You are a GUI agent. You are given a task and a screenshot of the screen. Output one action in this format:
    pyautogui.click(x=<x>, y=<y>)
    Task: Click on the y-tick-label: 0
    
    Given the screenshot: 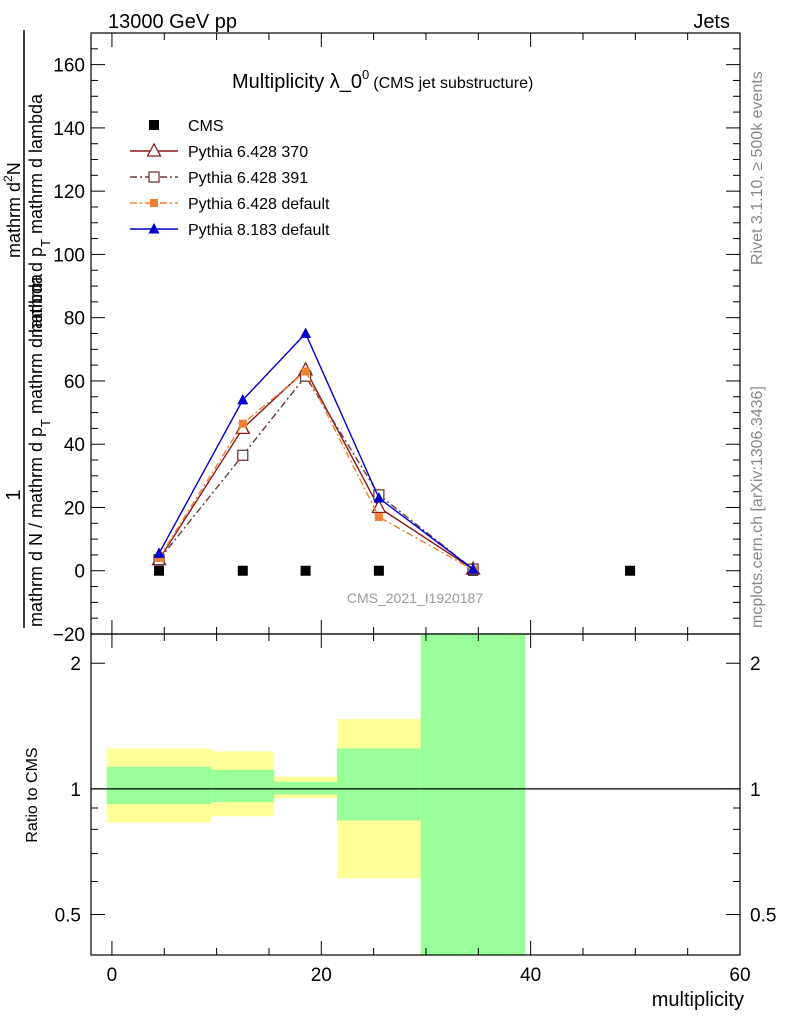 What is the action you would take?
    pyautogui.click(x=79, y=572)
    